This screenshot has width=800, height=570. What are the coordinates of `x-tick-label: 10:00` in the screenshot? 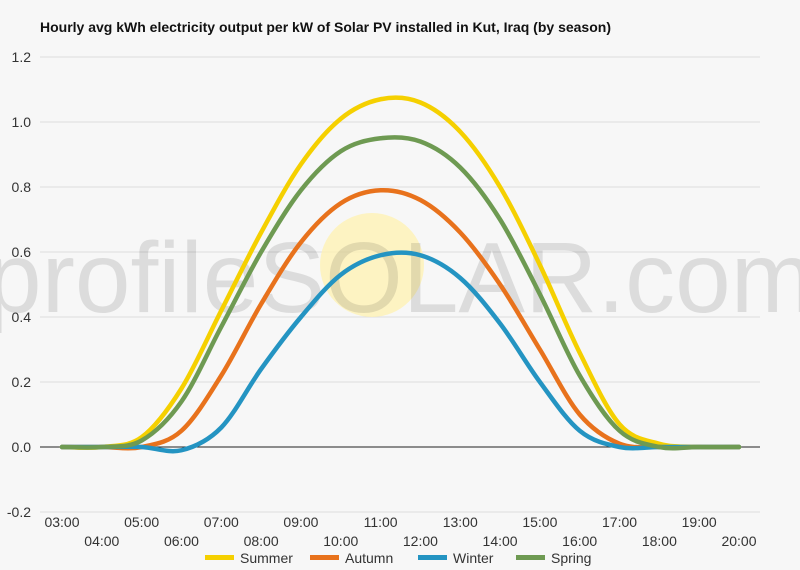 It's located at (340, 541).